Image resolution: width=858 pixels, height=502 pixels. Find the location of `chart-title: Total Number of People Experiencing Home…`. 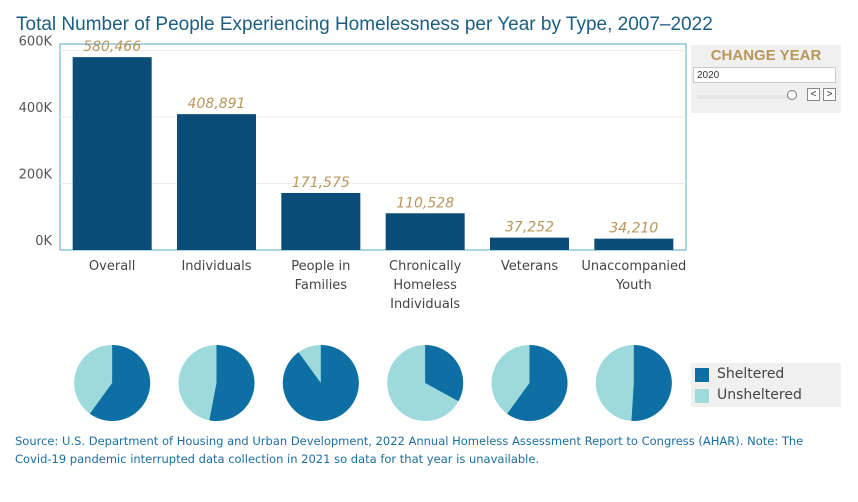

chart-title: Total Number of People Experiencing Home… is located at coordinates (364, 24).